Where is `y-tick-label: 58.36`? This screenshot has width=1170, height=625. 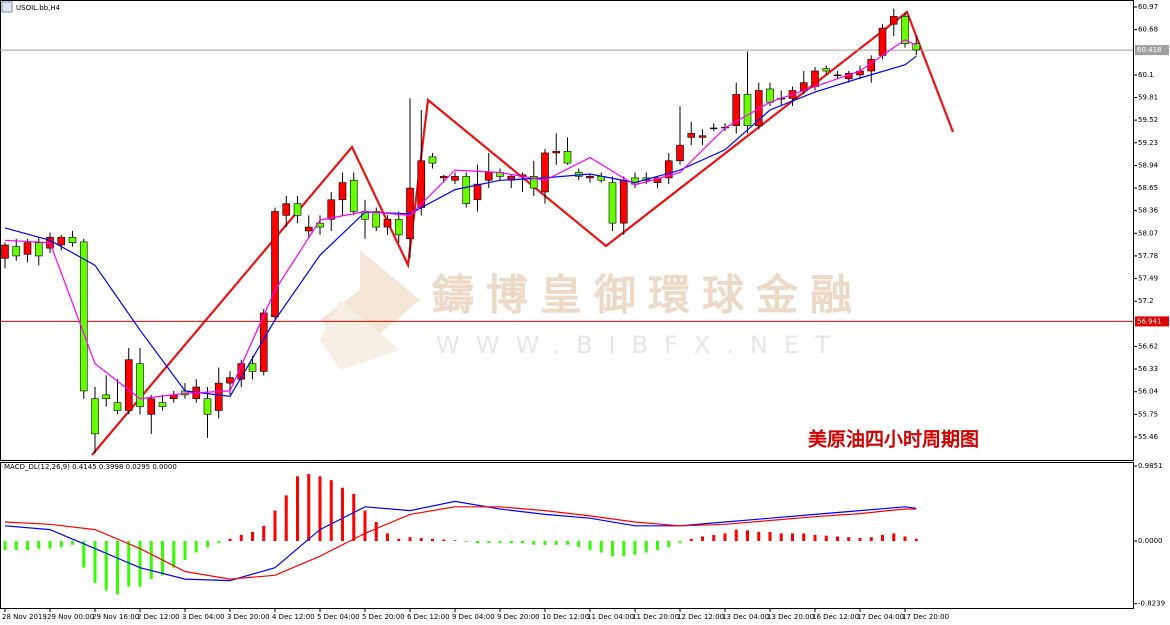 y-tick-label: 58.36 is located at coordinates (1148, 211).